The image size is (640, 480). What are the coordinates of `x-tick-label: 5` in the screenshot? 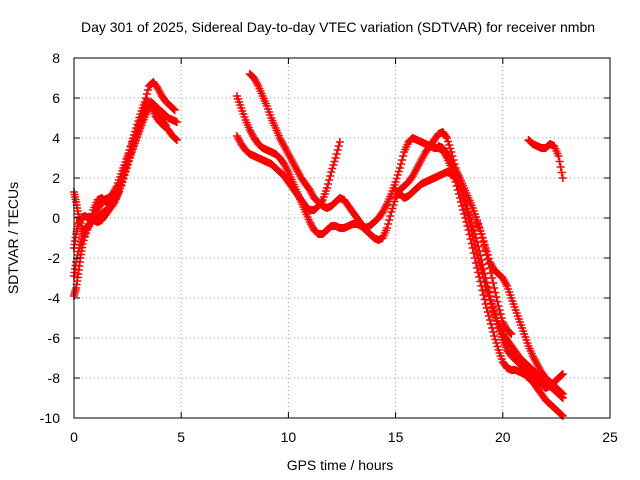 It's located at (181, 437).